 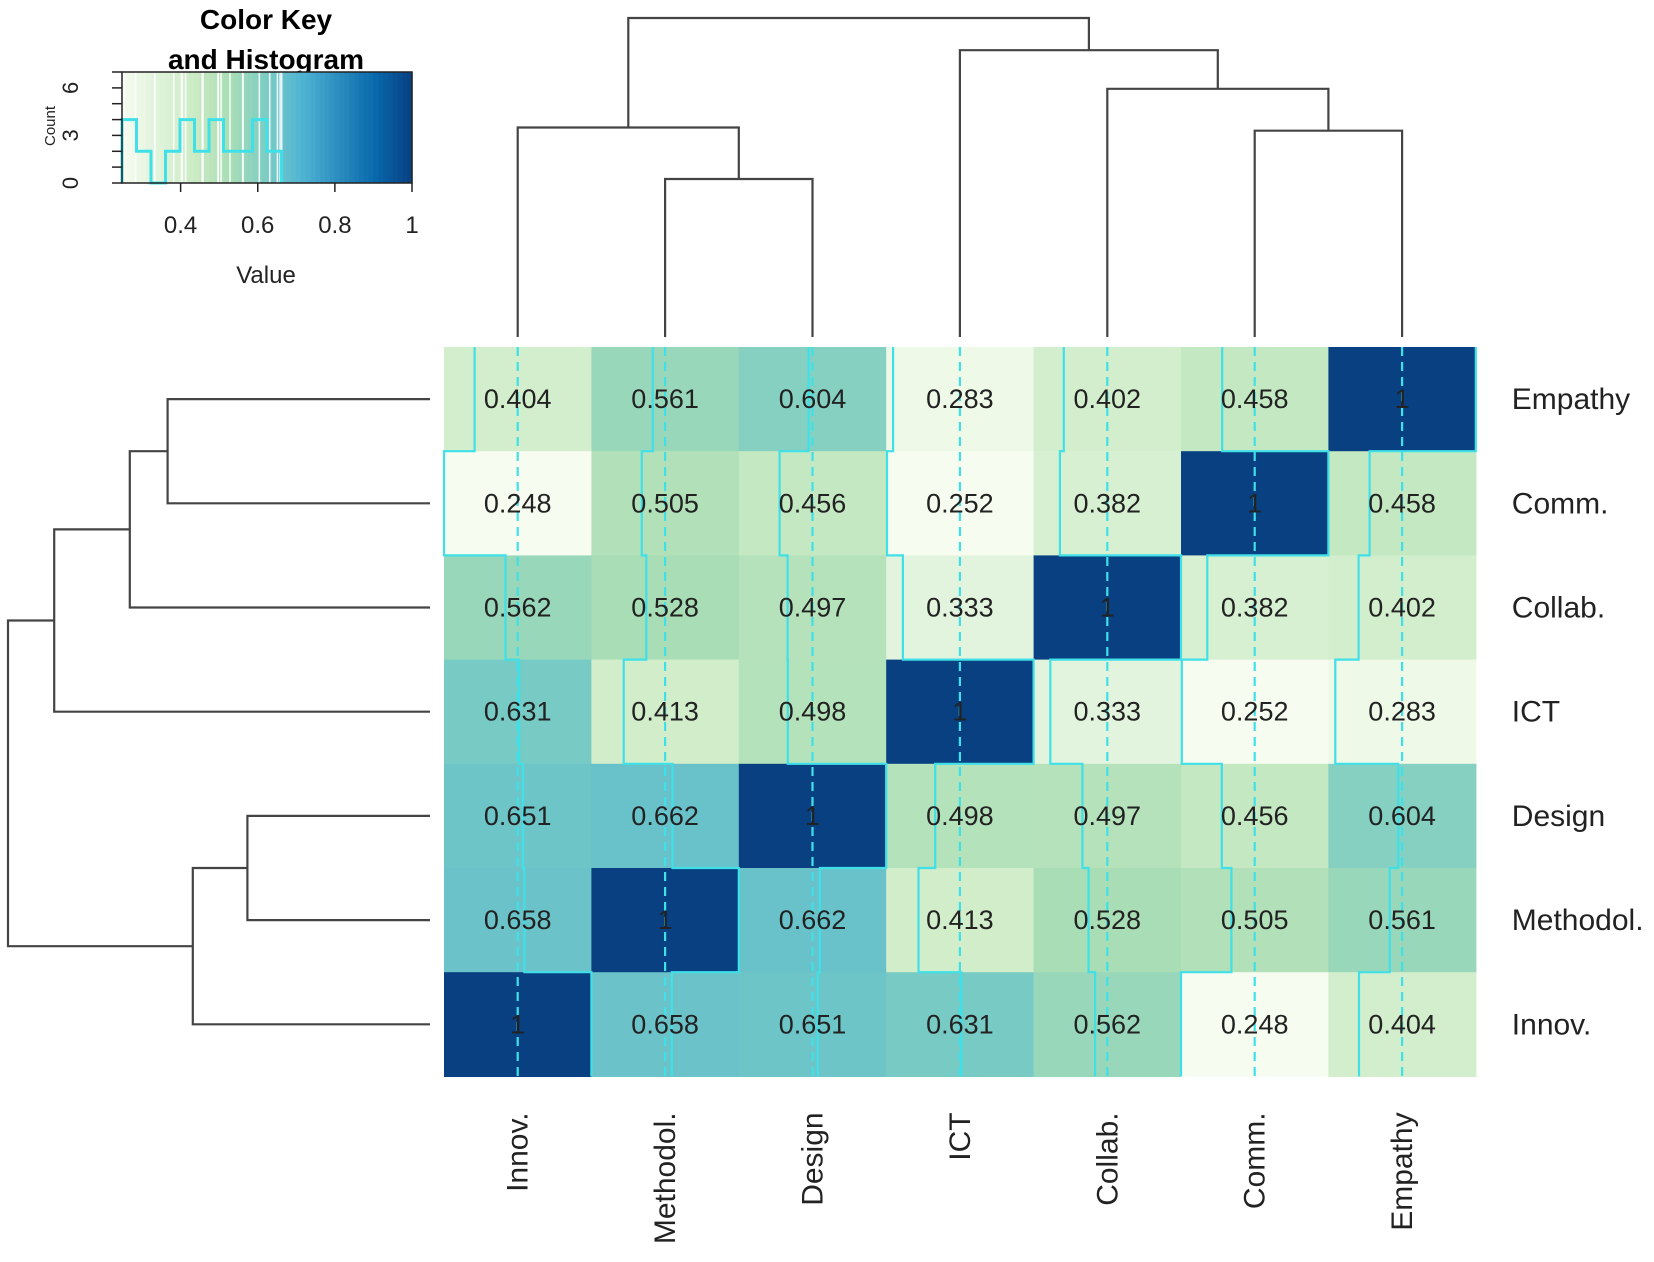 What do you see at coordinates (334, 225) in the screenshot?
I see `color-key-x-tick-label: 0.8` at bounding box center [334, 225].